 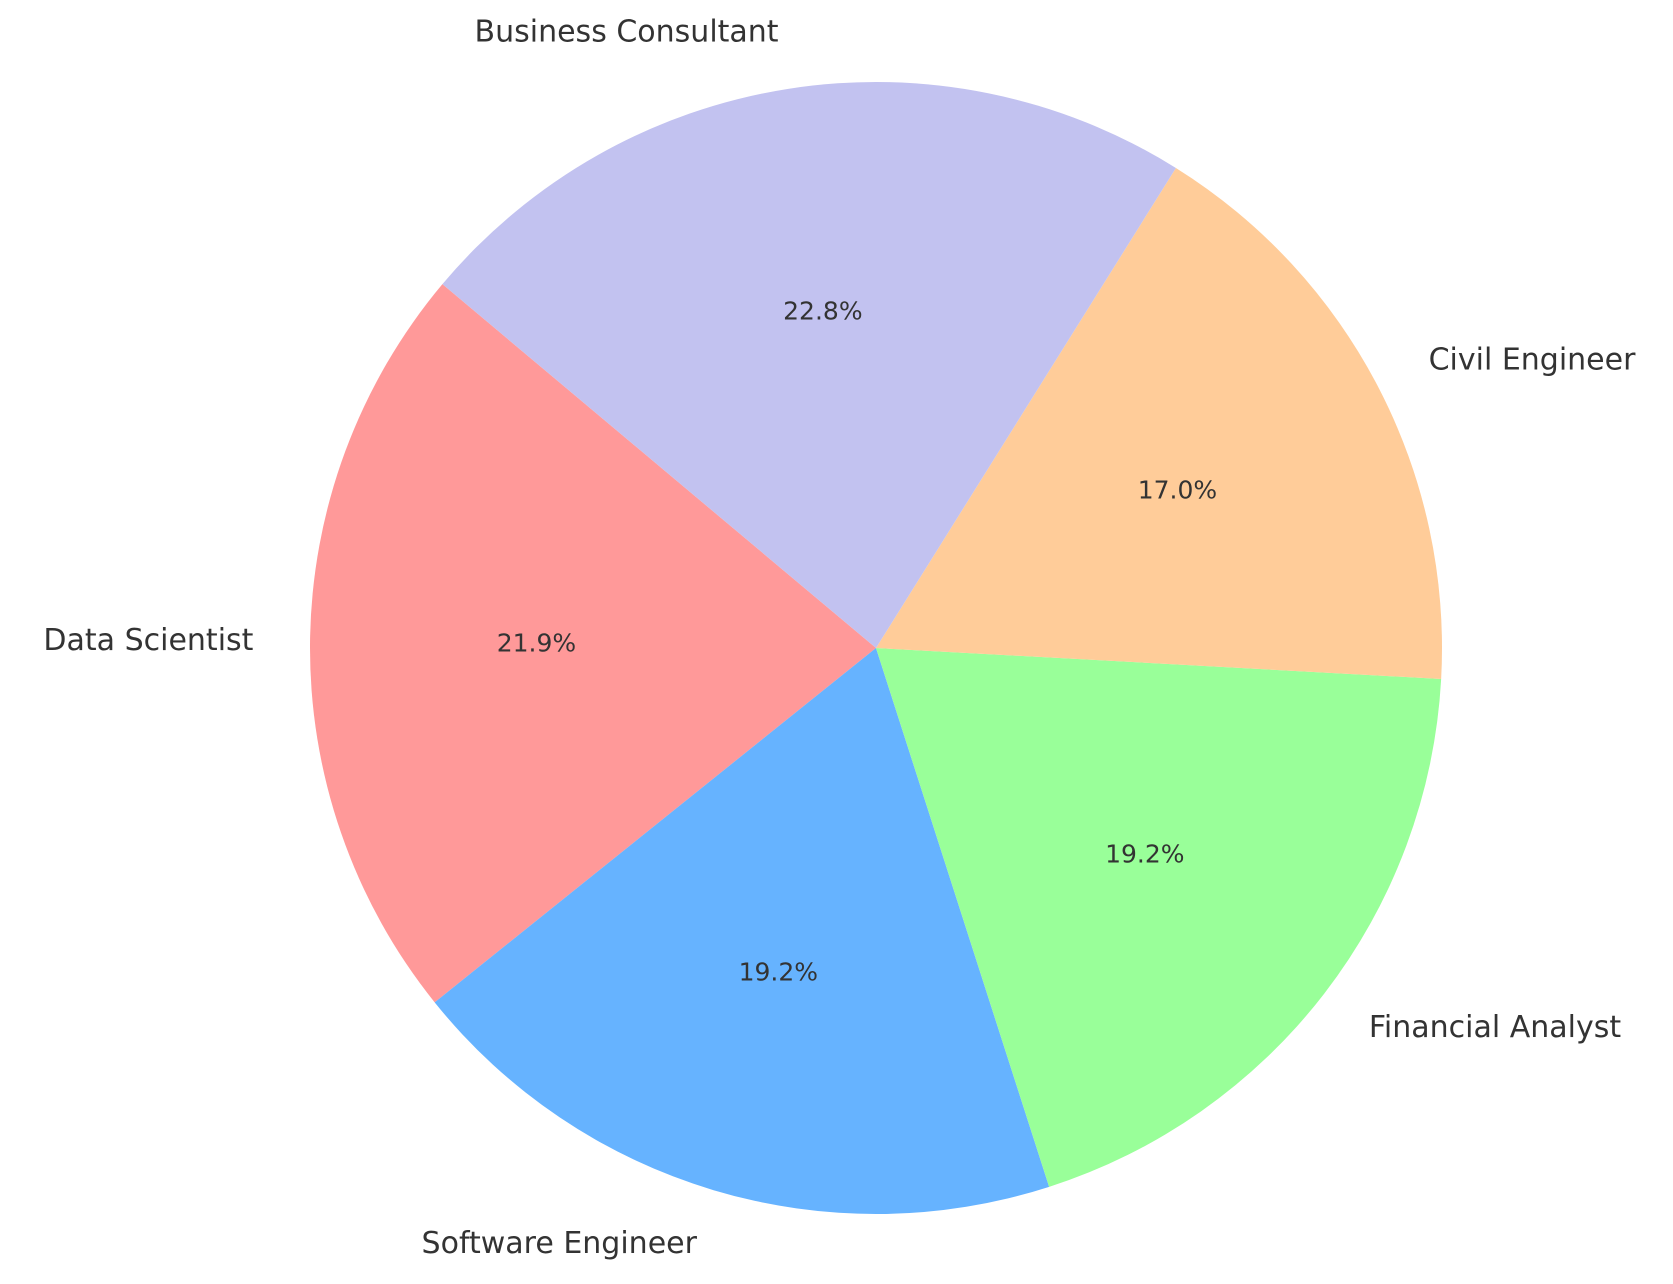 What do you see at coordinates (1533, 360) in the screenshot?
I see `slice-label-civil-engineer: Civil Engineer` at bounding box center [1533, 360].